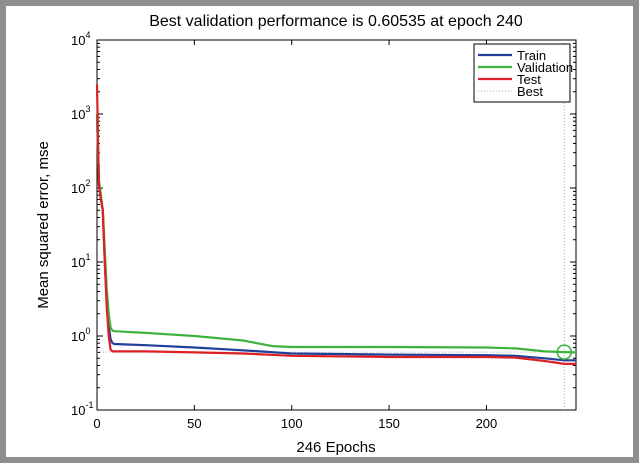  What do you see at coordinates (96, 423) in the screenshot?
I see `x-tick-label: 0` at bounding box center [96, 423].